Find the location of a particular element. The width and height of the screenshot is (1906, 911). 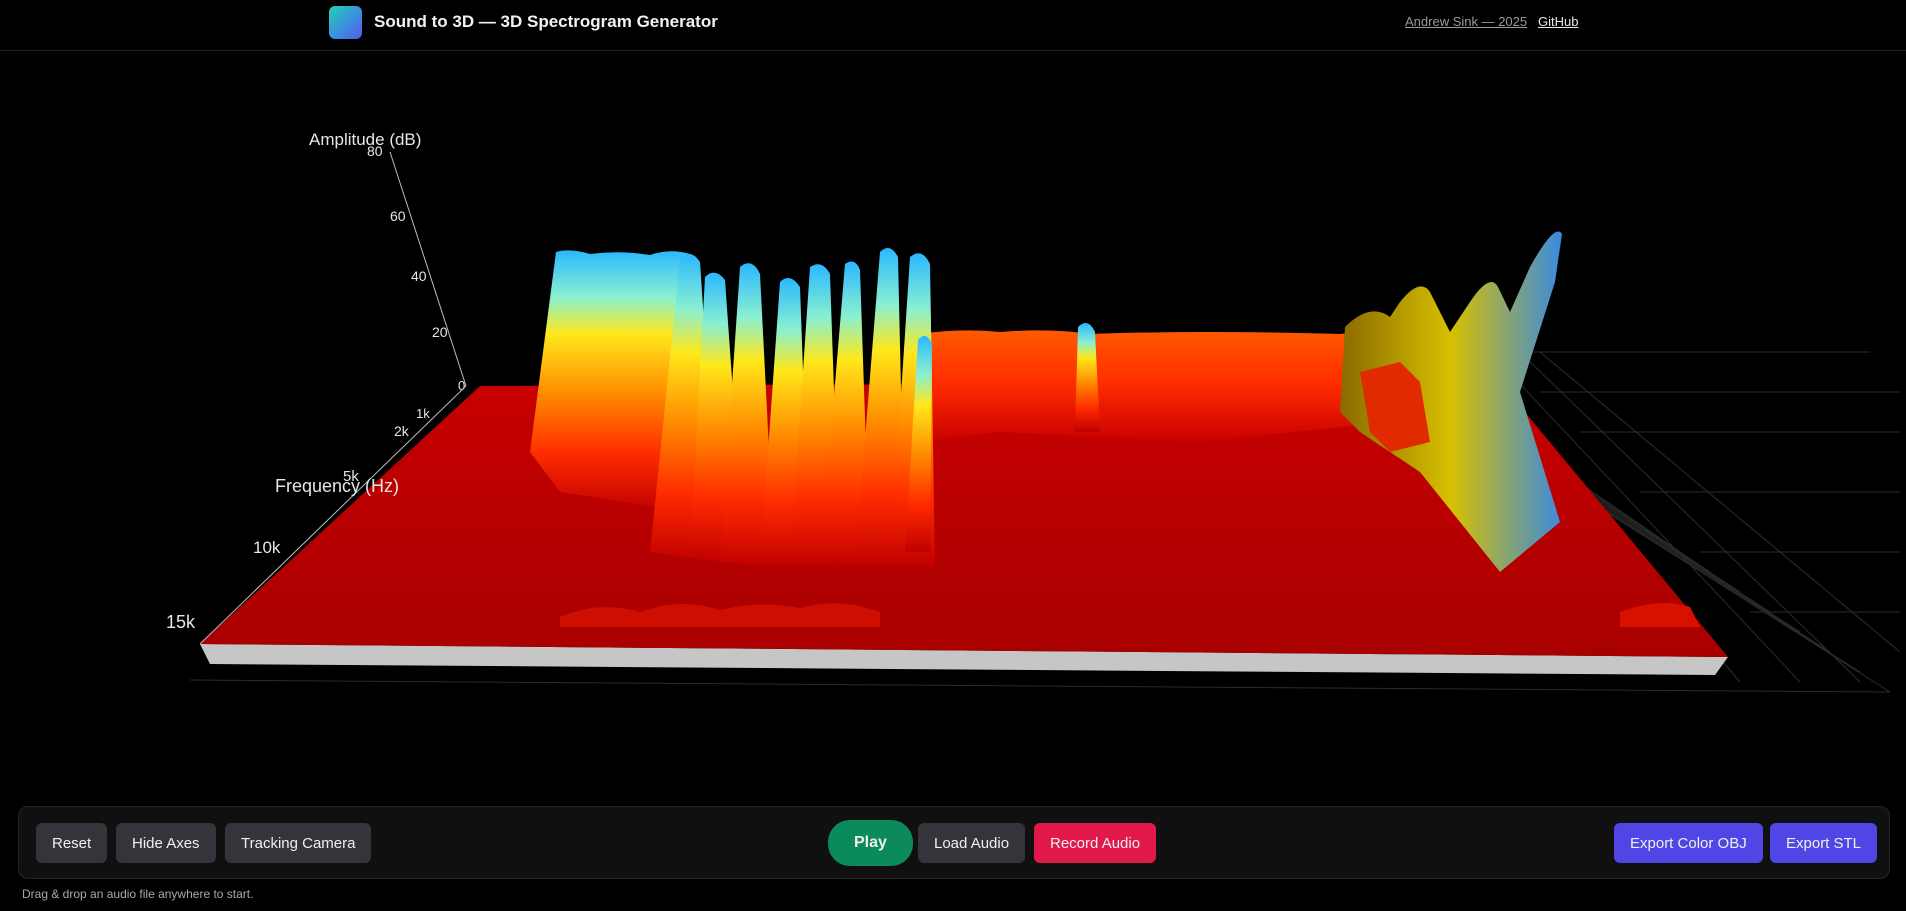

load-audio-button: Load Audio is located at coordinates (972, 843).